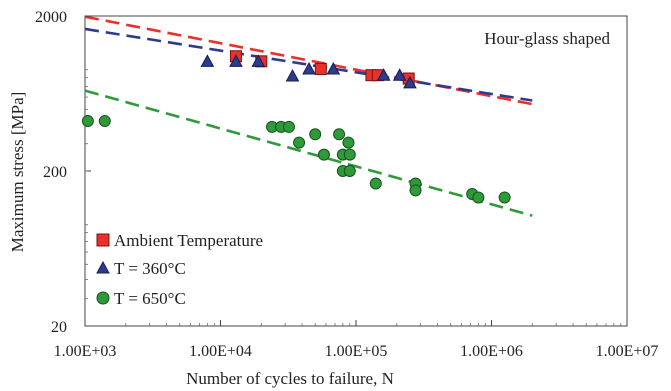  Describe the element at coordinates (59, 327) in the screenshot. I see `y-tick-label: 20` at that location.